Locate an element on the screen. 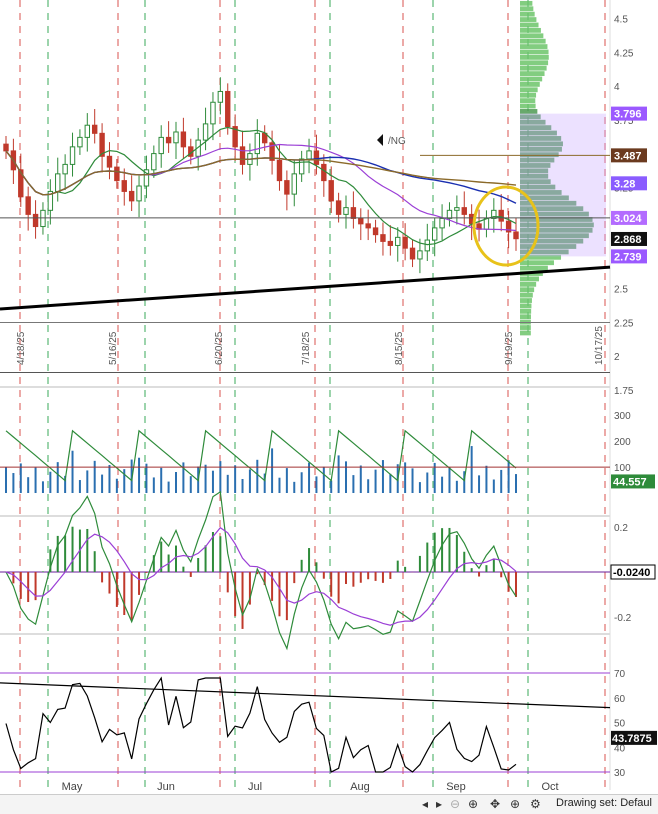 Image resolution: width=658 pixels, height=814 pixels. volume-badge-label: 44.557 is located at coordinates (630, 482).